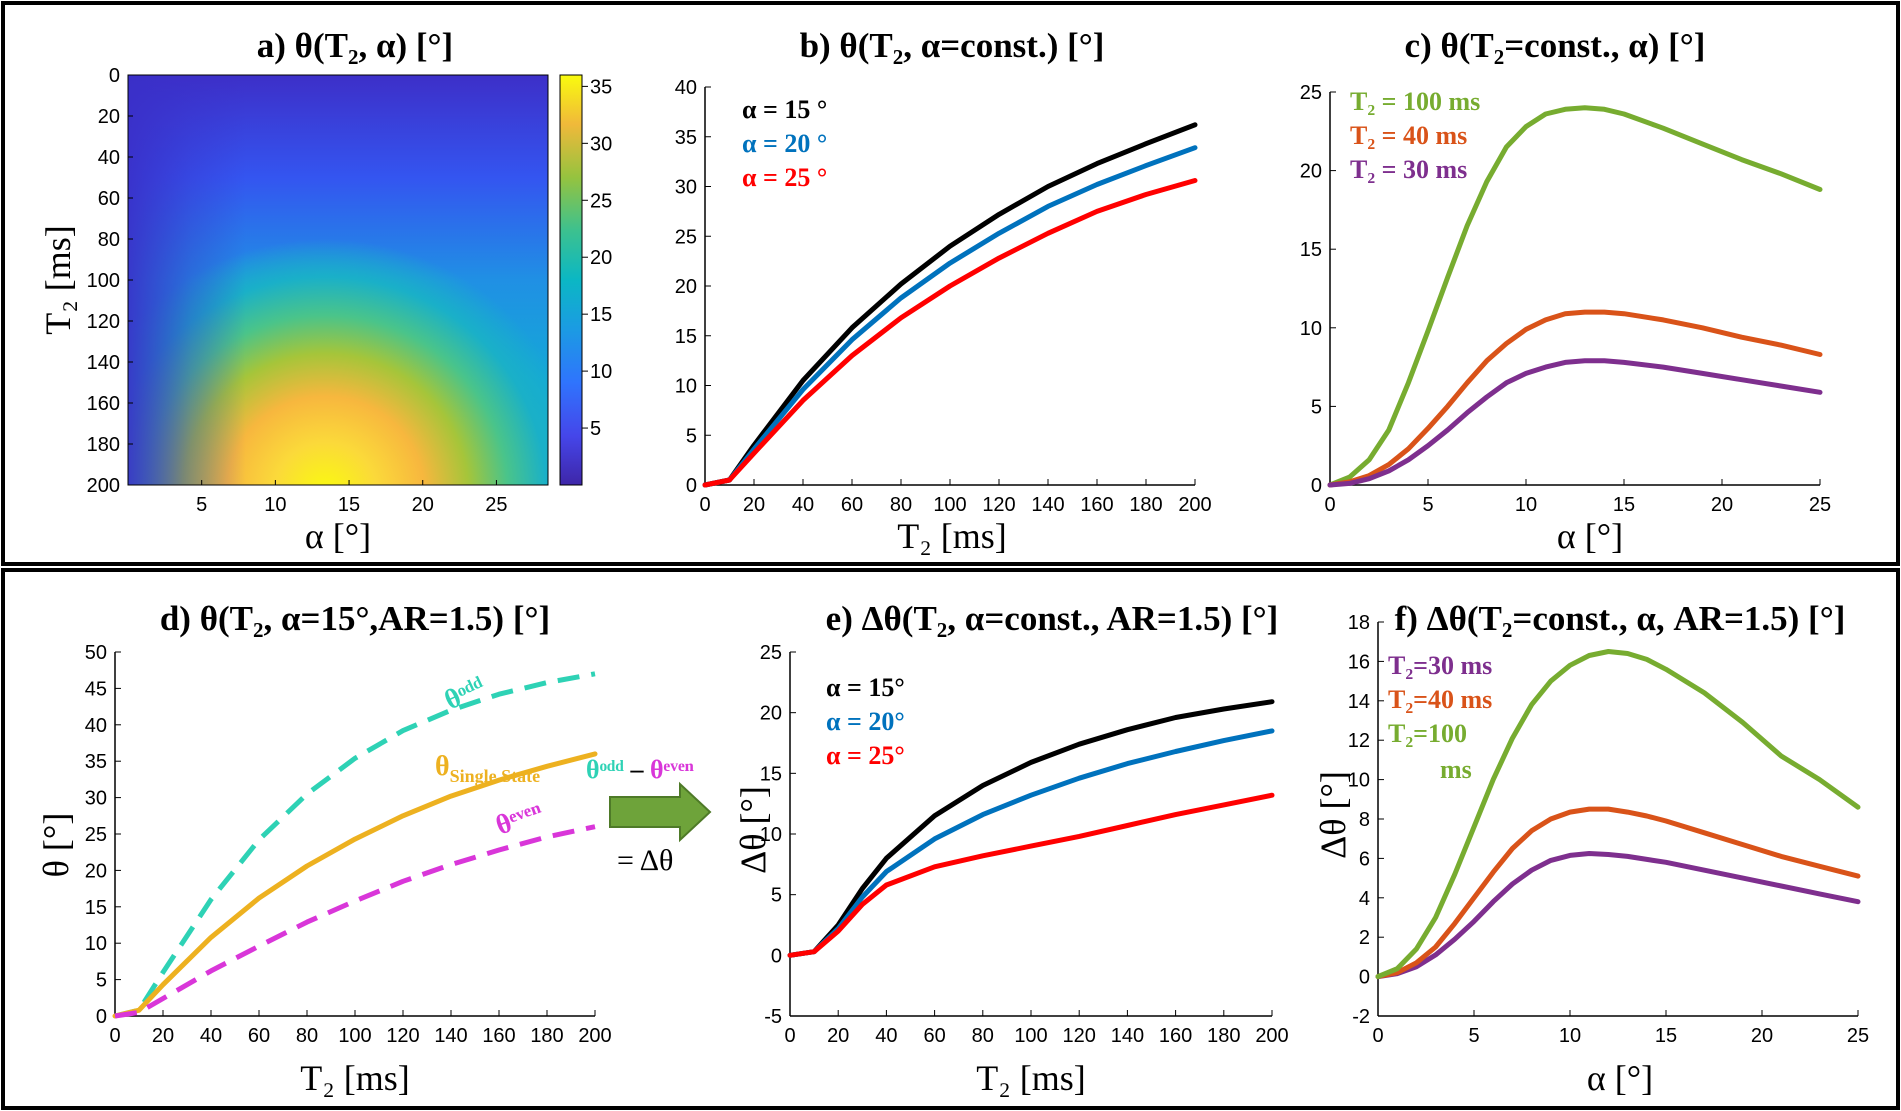 This screenshot has width=1901, height=1111. Describe the element at coordinates (605, 769) in the screenshot. I see `annotation-diff-odd: θᵒᵈᵈ` at that location.